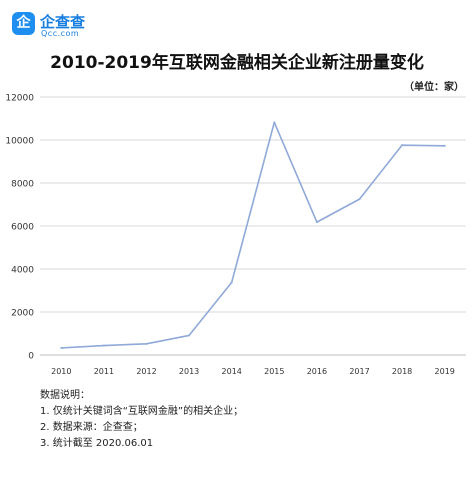 The height and width of the screenshot is (477, 474). I want to click on note-item-3: 3. 统计截至 2020.06.01, so click(97, 443).